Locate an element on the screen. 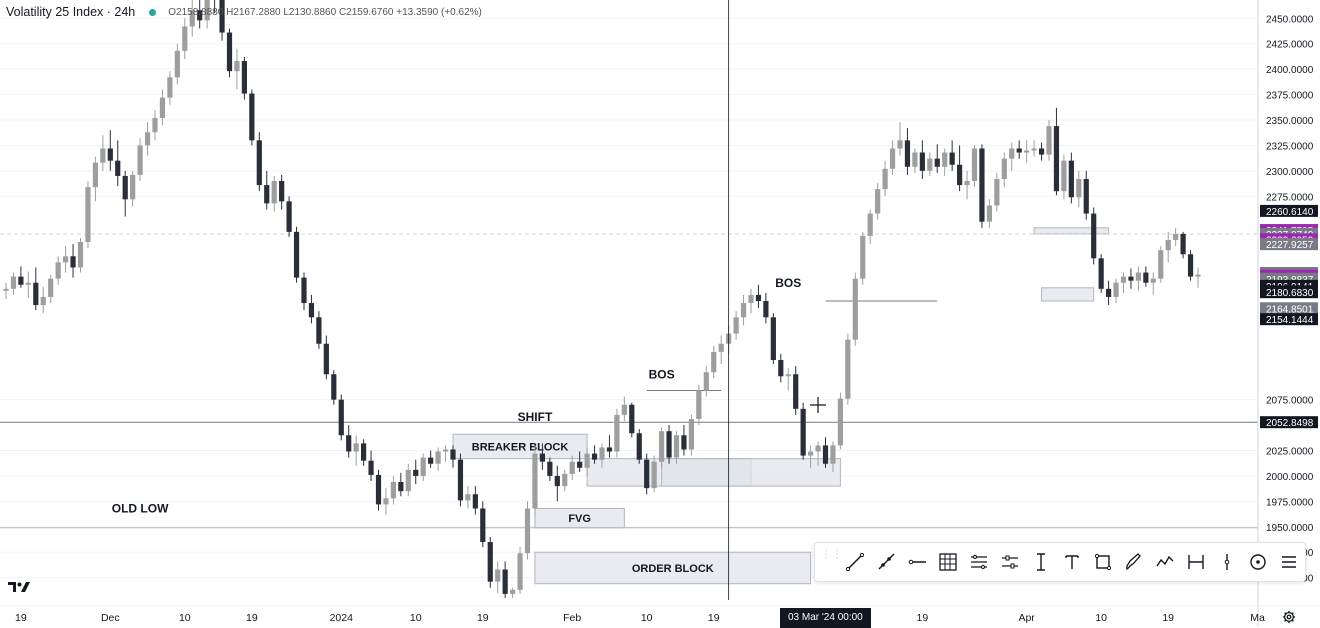  text-icon is located at coordinates (1071, 562).